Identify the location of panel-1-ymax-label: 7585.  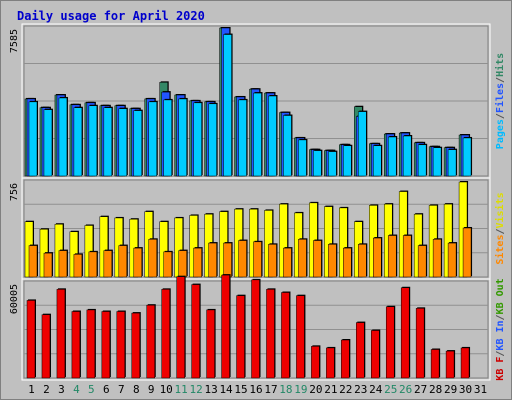
(14, 41).